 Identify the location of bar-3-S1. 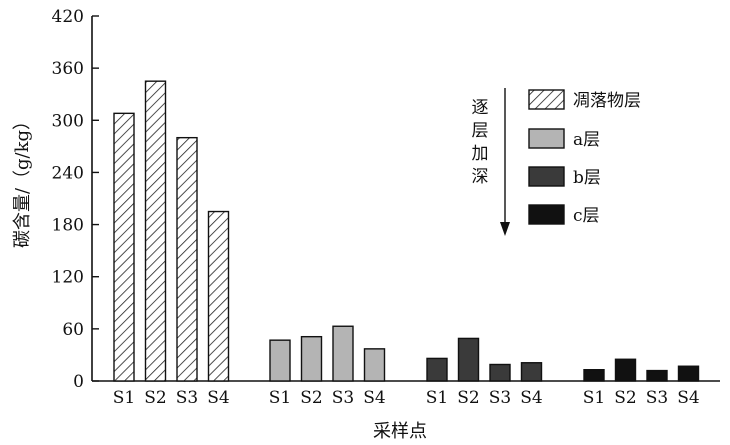
(437, 369).